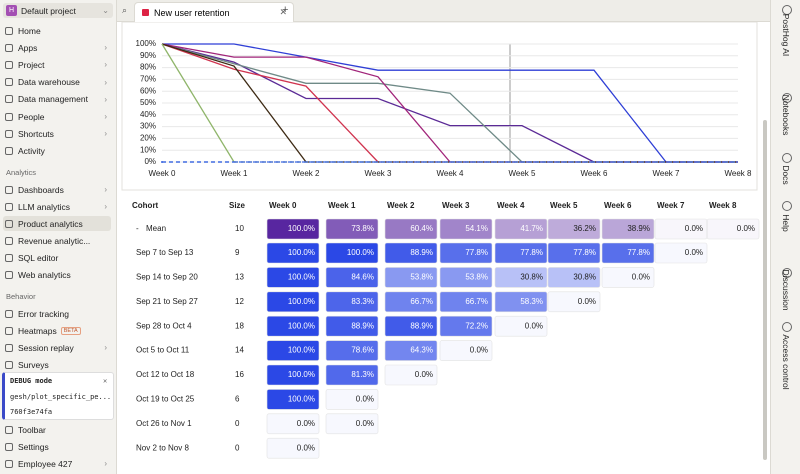 This screenshot has width=800, height=474. What do you see at coordinates (57, 364) in the screenshot?
I see `nav-item: Surveys` at bounding box center [57, 364].